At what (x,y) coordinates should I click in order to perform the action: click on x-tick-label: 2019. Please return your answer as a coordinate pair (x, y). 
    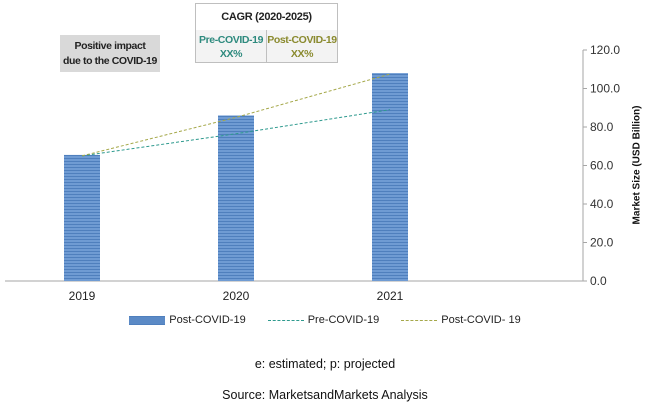
    Looking at the image, I should click on (82, 296).